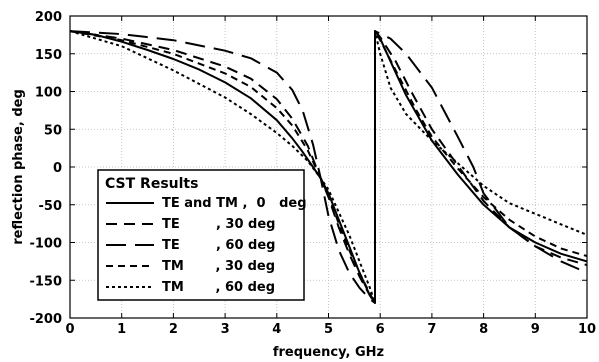  I want to click on x-tick-label: 8, so click(483, 329).